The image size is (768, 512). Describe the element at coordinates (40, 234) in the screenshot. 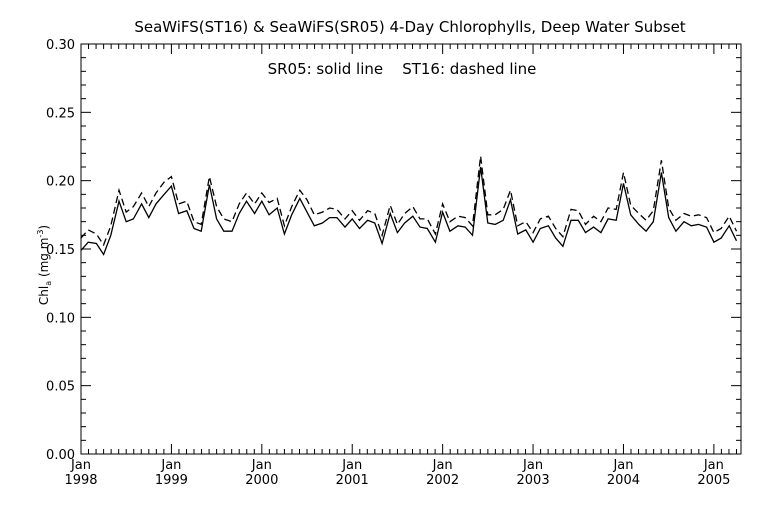

I see `y-label-units-superscript: -3` at that location.